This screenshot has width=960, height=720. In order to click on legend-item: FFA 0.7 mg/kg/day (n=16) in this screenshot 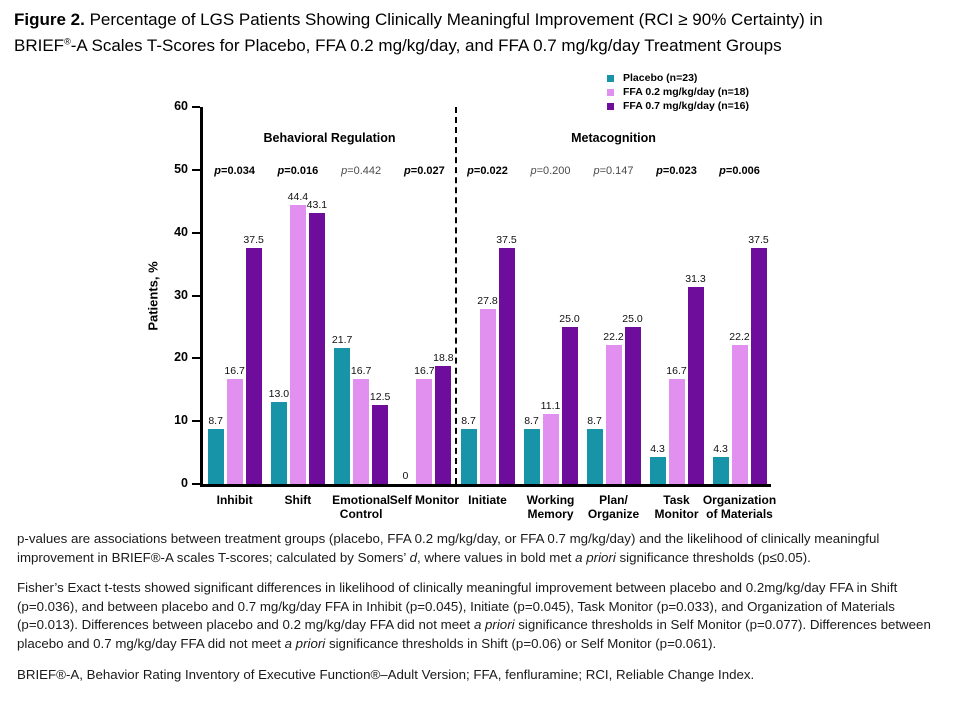, I will do `click(678, 106)`.